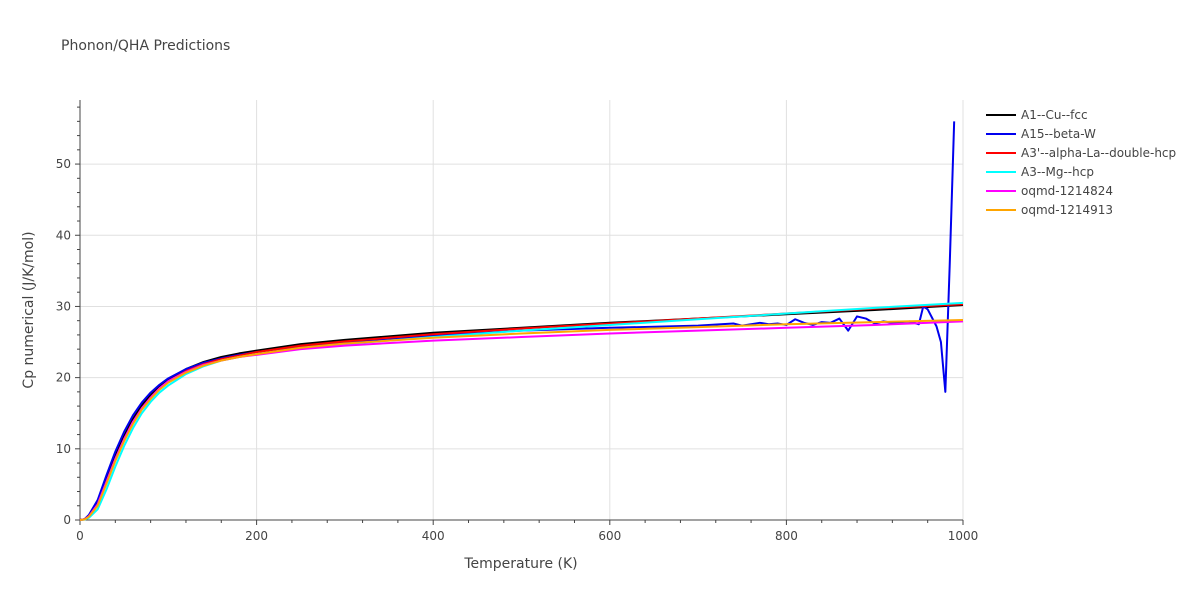 The image size is (1200, 600). What do you see at coordinates (67, 520) in the screenshot?
I see `y-tick-label: 0` at bounding box center [67, 520].